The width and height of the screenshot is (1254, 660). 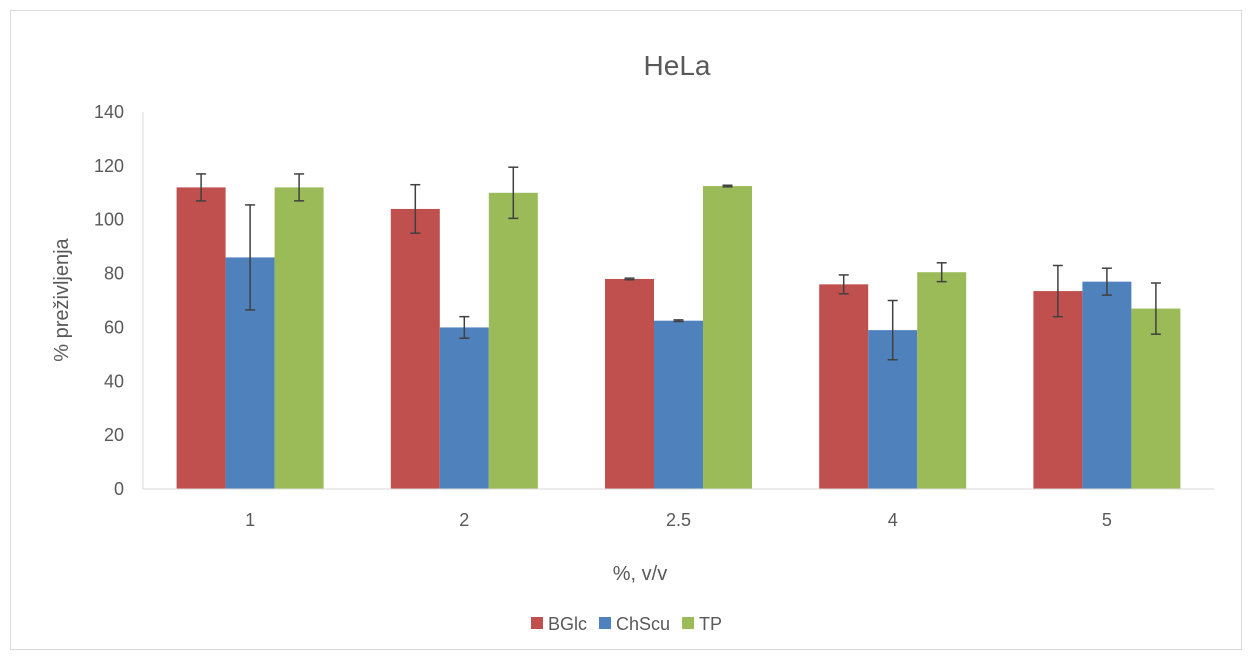 I want to click on y-tick-label: 80, so click(x=114, y=274).